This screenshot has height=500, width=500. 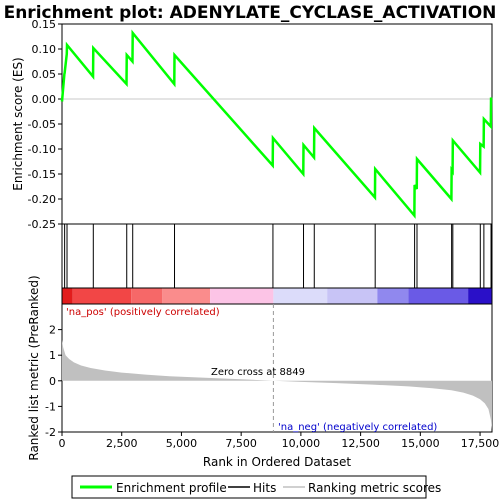 I want to click on metric-y-axis: 2 1 0 -1 -2, so click(x=53, y=381).